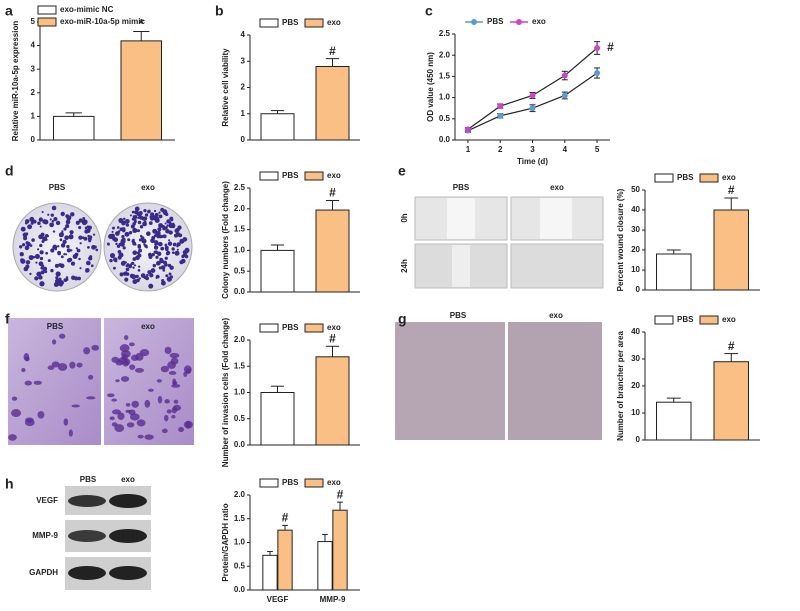 This screenshot has height=611, width=800. What do you see at coordinates (47, 10) in the screenshot?
I see `legend-swatch` at bounding box center [47, 10].